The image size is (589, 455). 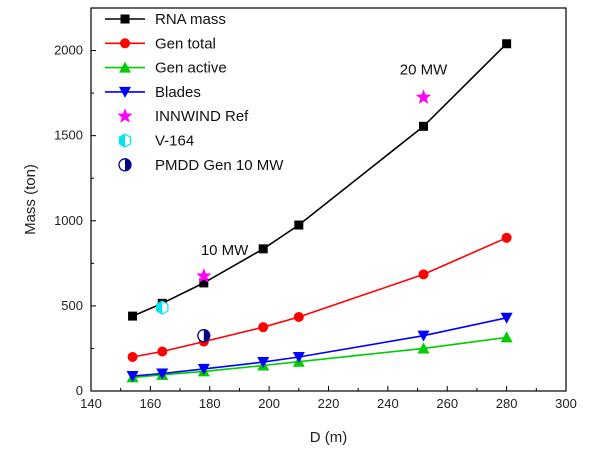 What do you see at coordinates (91, 403) in the screenshot?
I see `x-tick-label: 140` at bounding box center [91, 403].